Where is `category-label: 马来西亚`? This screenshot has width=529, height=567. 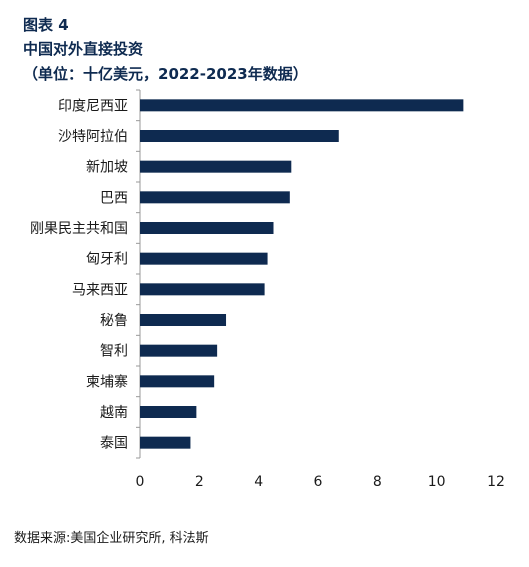
category-label: 马来西亚 is located at coordinates (100, 290).